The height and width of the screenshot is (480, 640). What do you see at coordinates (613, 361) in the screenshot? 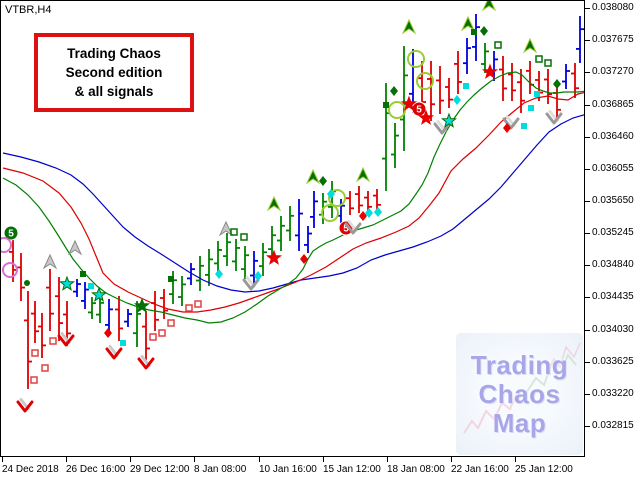
I see `price-tick-label: 0.033625` at bounding box center [613, 361].